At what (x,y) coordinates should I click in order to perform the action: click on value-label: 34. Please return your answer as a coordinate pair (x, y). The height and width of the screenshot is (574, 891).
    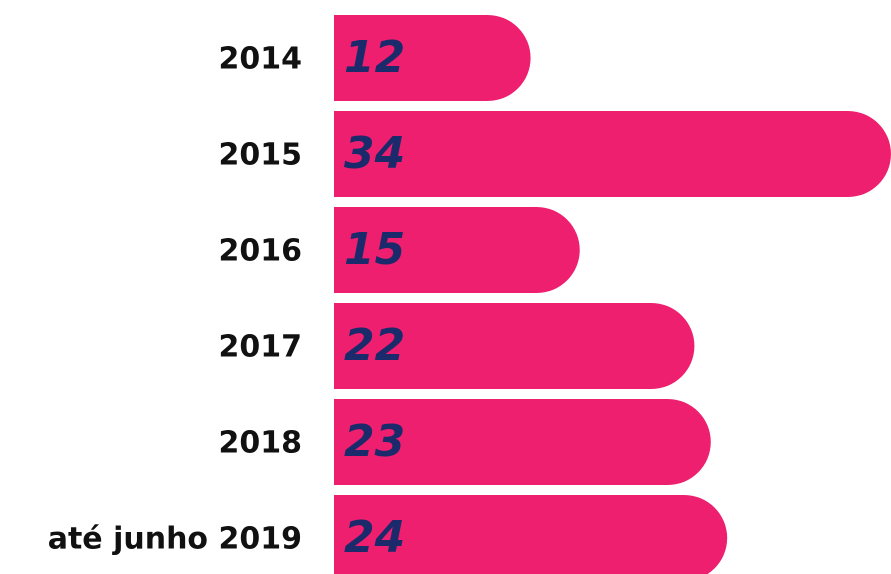
    Looking at the image, I should click on (374, 153).